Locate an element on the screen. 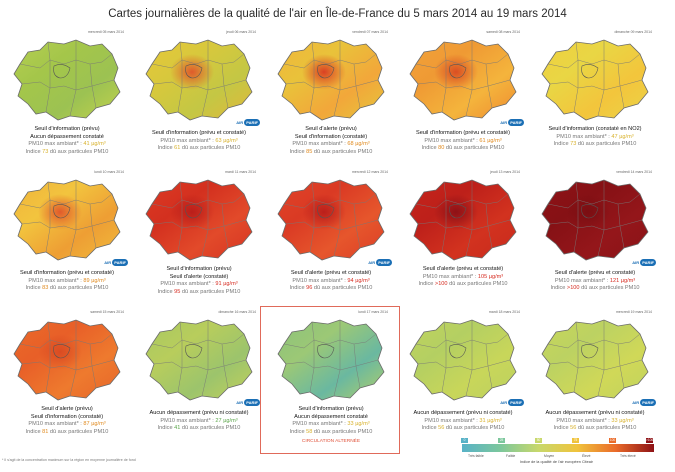 Image resolution: width=675 pixels, height=472 pixels. index-value: 85 is located at coordinates (309, 151).